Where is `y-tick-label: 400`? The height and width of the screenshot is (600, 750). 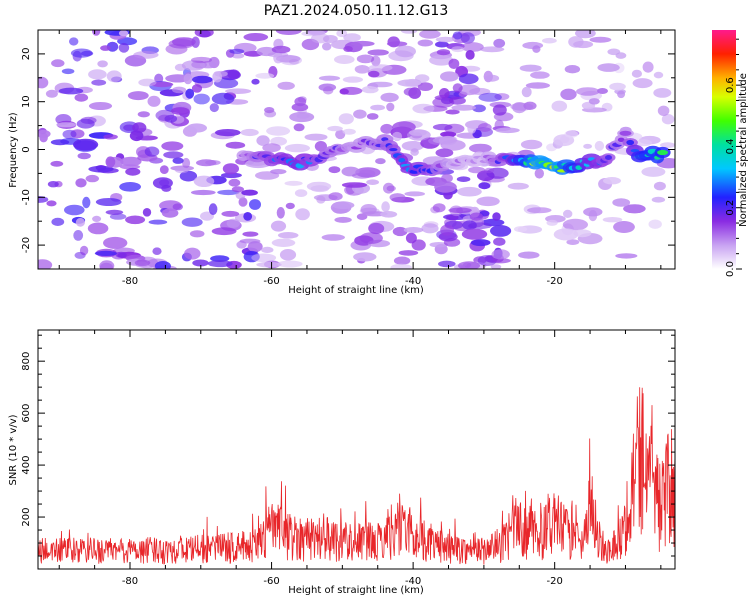
y-tick-label: 400 is located at coordinates (26, 465).